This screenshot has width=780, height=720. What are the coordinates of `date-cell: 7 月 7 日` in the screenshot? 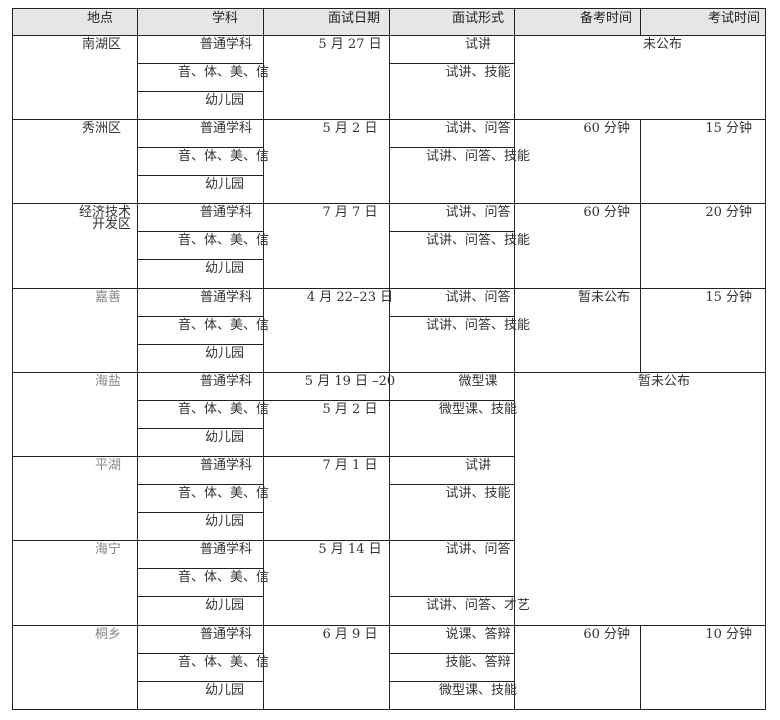 It's located at (350, 212).